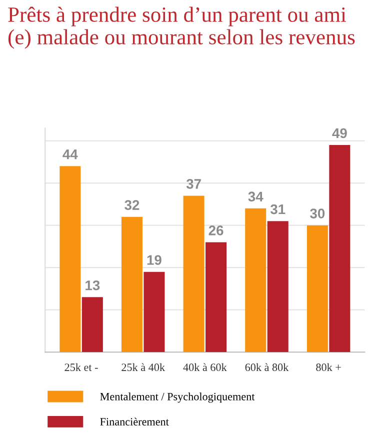  Describe the element at coordinates (317, 213) in the screenshot. I see `data-label: 30` at that location.